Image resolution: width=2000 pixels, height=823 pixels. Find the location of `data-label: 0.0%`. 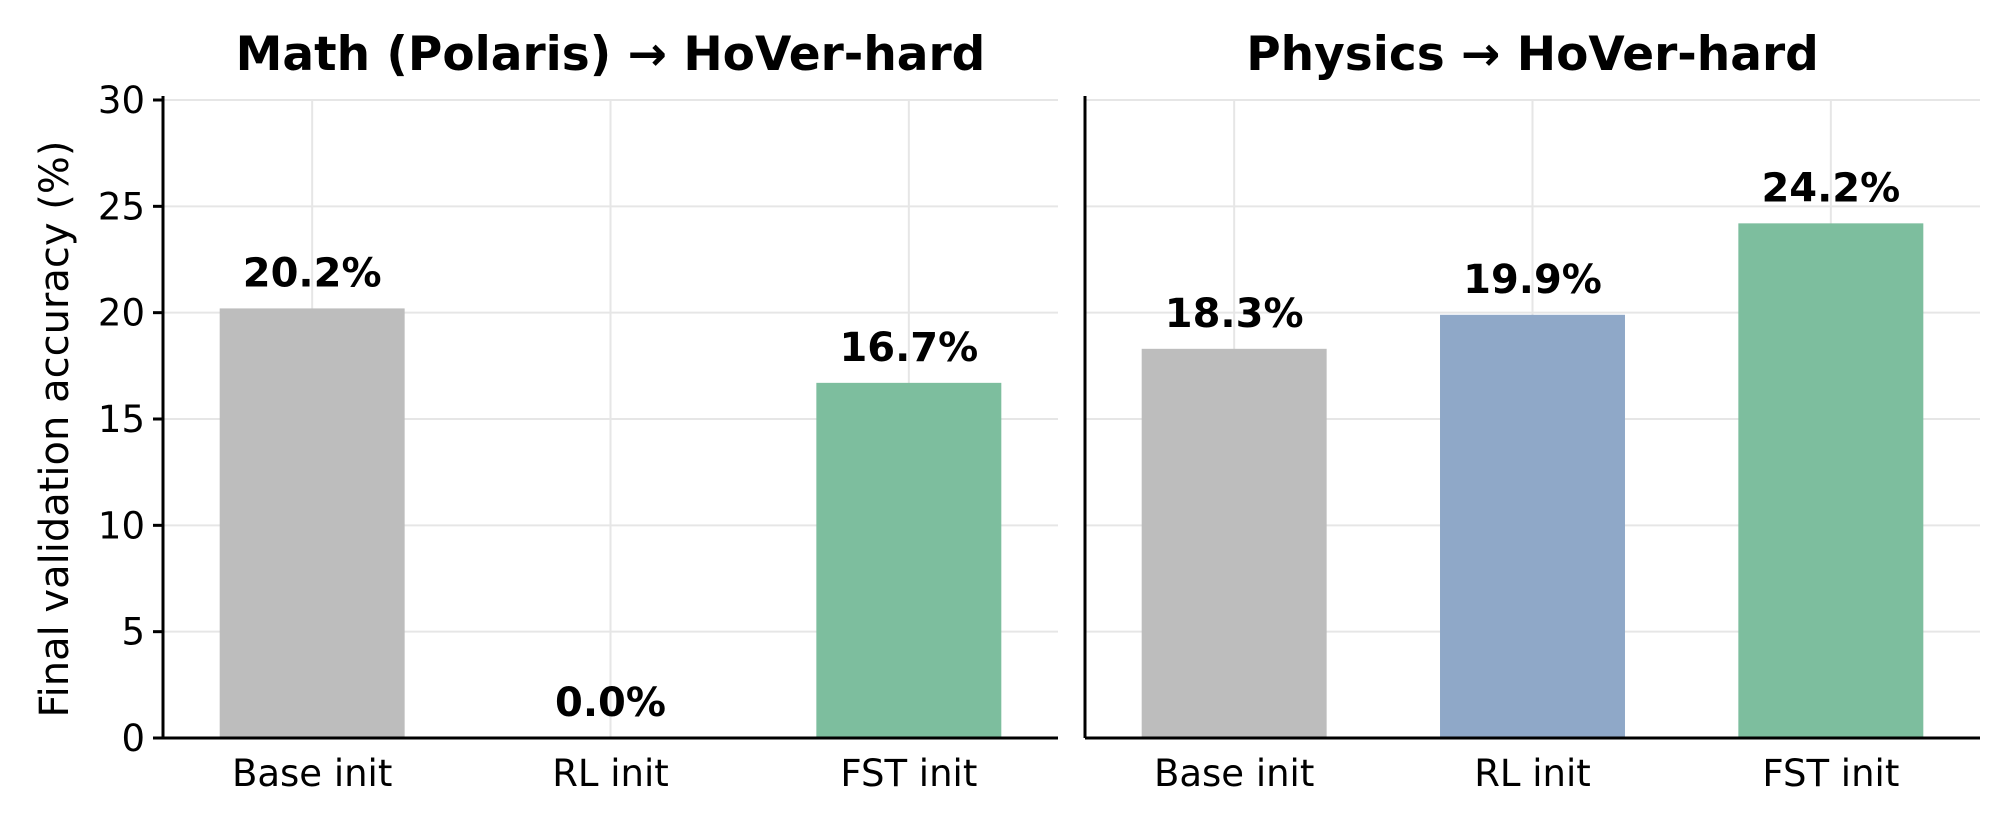

data-label: 0.0% is located at coordinates (610, 703).